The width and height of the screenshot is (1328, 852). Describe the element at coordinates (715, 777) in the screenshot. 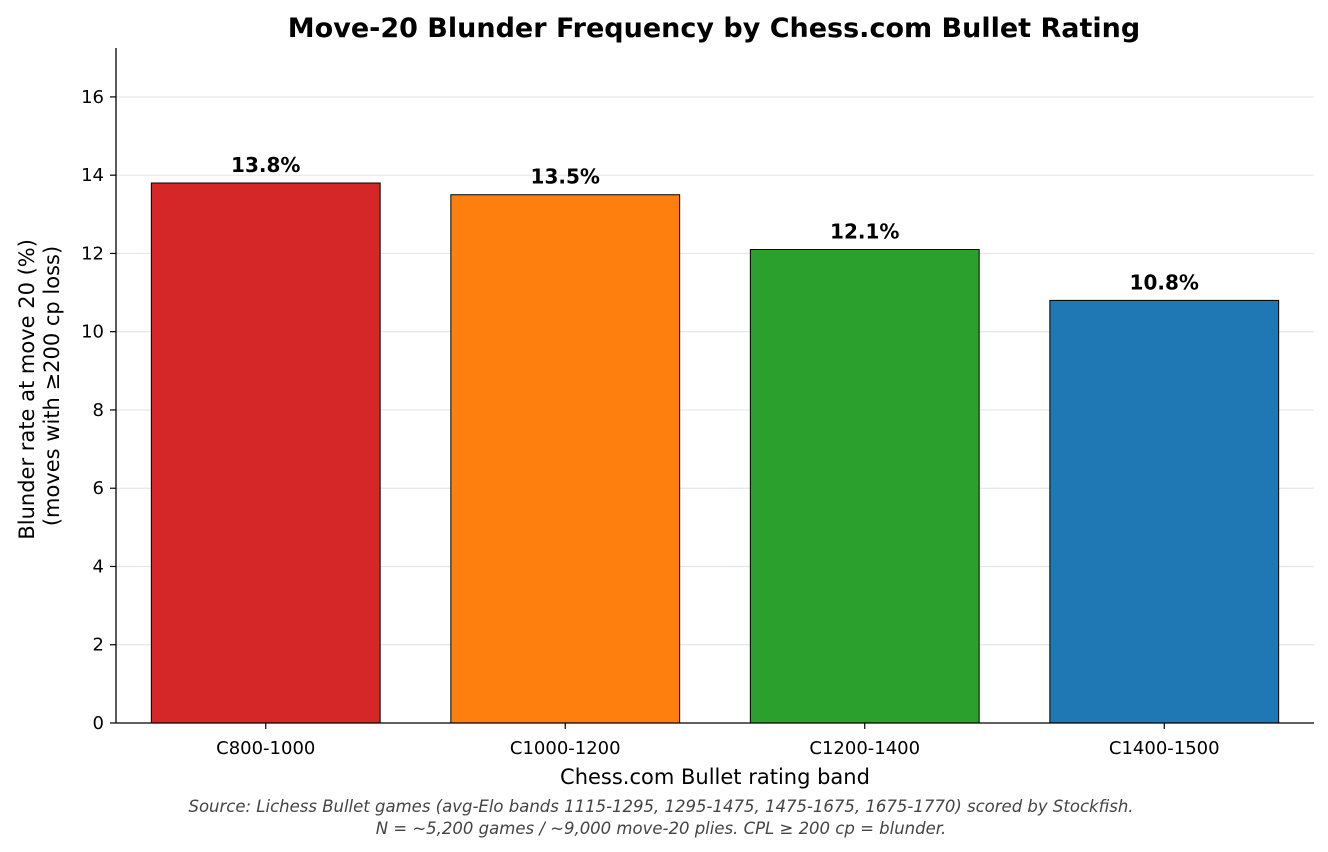

I see `x-axis-label: Chess.com Bullet rating band` at that location.